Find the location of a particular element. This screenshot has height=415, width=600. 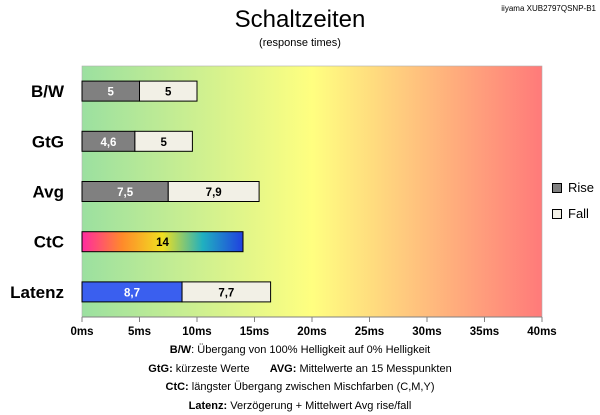

data-label: 7,7 is located at coordinates (226, 293).